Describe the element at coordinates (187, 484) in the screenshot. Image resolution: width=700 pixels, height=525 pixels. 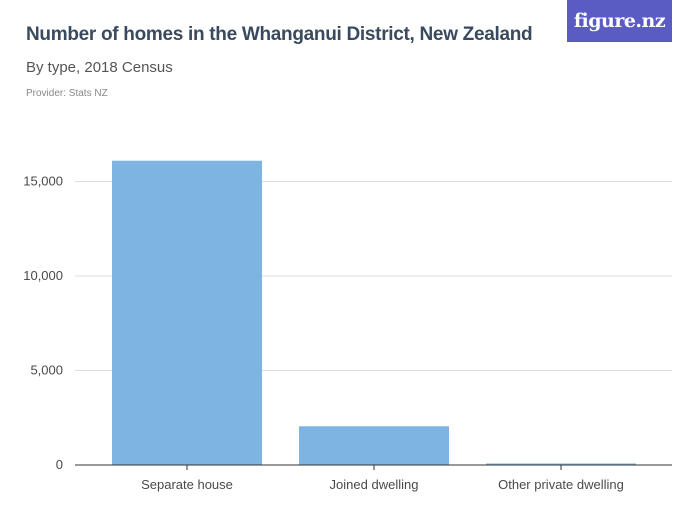
I see `x-category-label: Separate house` at that location.